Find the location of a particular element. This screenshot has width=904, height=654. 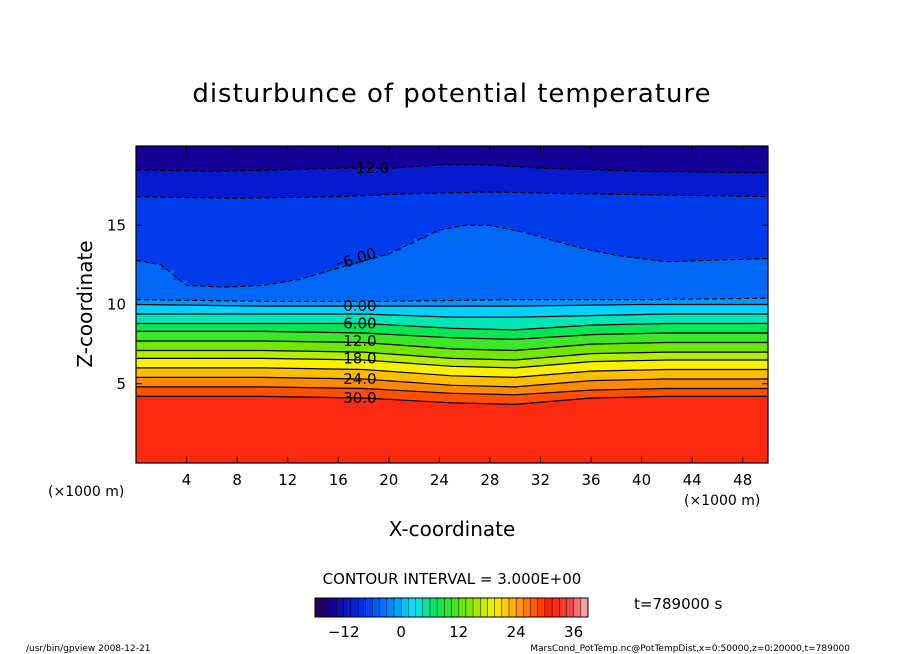

colorbar-tick-label: −12 is located at coordinates (344, 632).